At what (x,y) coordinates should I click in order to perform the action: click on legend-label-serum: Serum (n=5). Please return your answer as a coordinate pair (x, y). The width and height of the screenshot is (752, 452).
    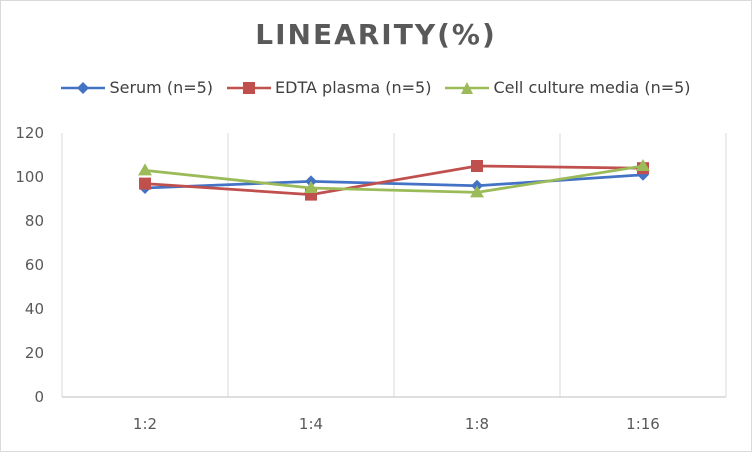
    Looking at the image, I should click on (161, 87).